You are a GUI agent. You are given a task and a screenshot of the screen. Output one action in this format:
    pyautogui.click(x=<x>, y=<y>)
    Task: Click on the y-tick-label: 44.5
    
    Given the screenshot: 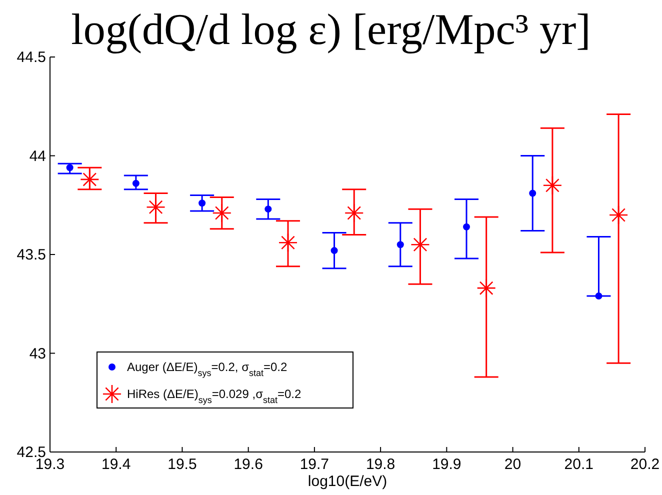 What is the action you would take?
    pyautogui.click(x=31, y=57)
    